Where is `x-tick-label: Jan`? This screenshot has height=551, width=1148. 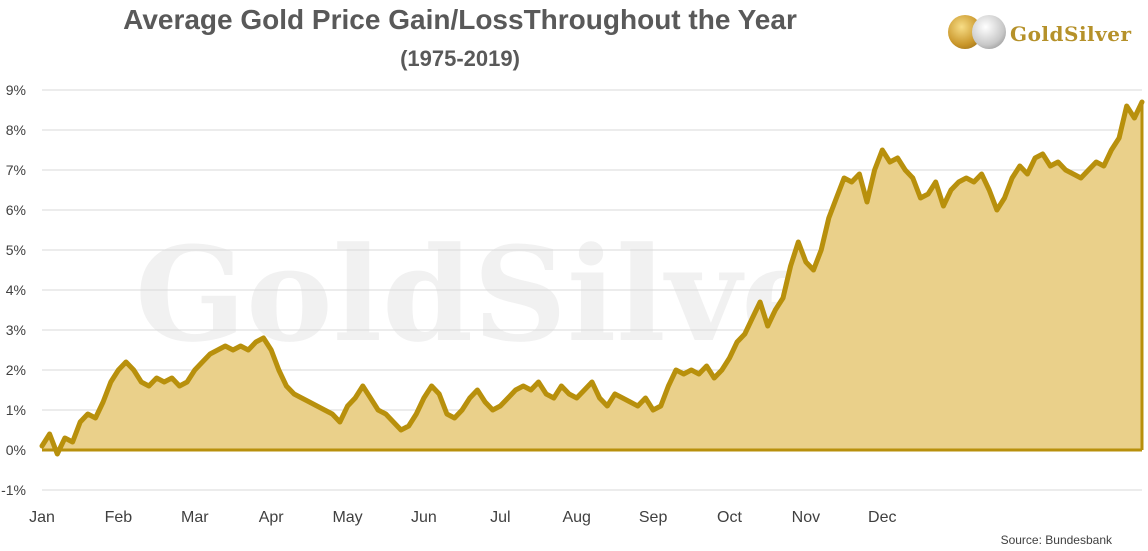 x-tick-label: Jan is located at coordinates (42, 517).